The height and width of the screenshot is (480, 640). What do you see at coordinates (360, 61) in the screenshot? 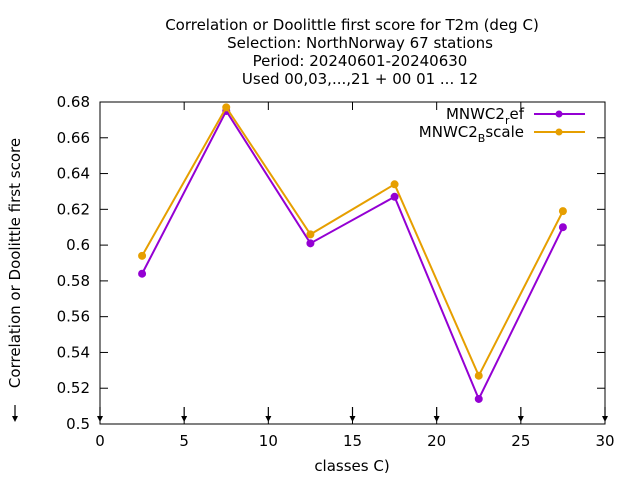
I see `title-line-3: Period: 20240601-20240630` at bounding box center [360, 61].